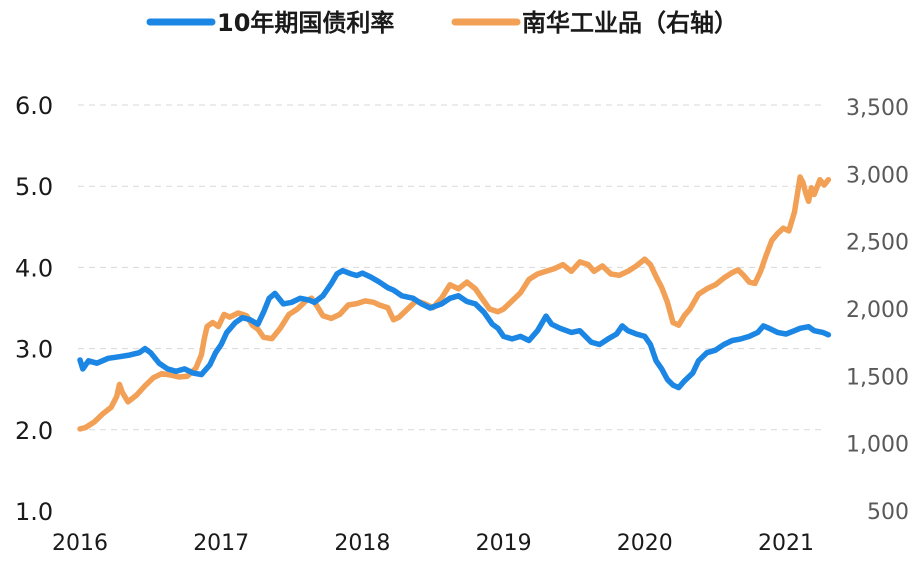  What do you see at coordinates (34, 106) in the screenshot?
I see `left-axis-tick-label: 6.0` at bounding box center [34, 106].